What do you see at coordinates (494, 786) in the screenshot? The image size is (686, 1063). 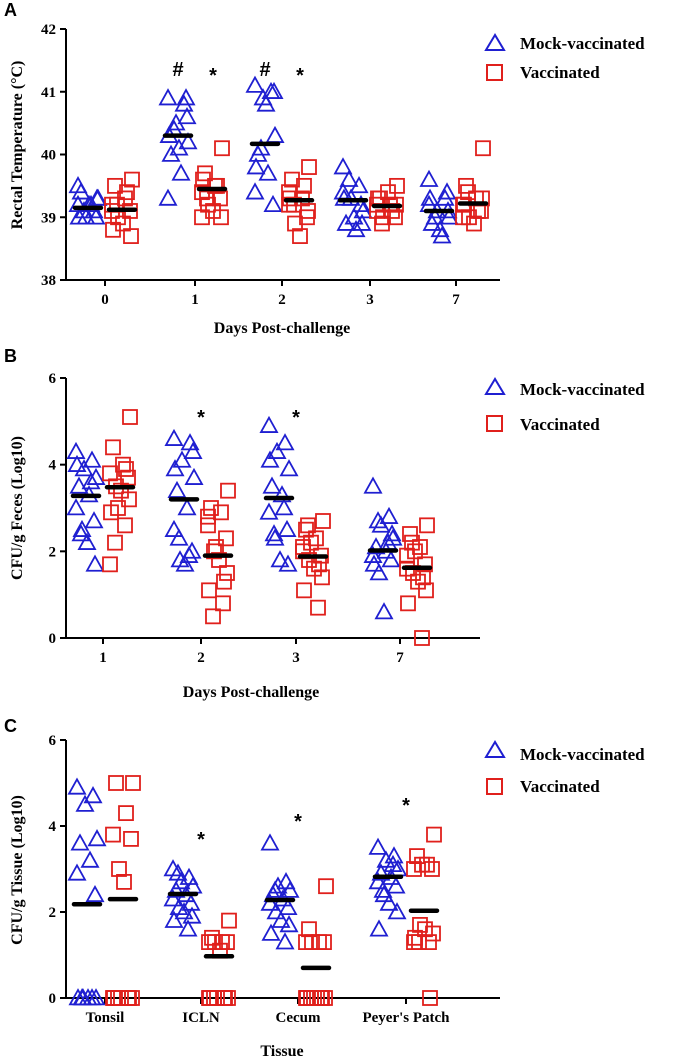 I see `legend-c-vacc-marker` at bounding box center [494, 786].